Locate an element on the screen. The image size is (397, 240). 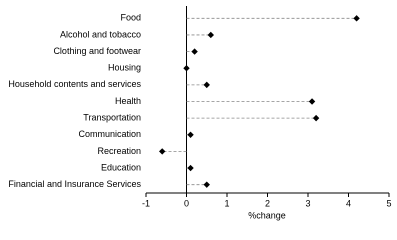
y-tick-label: Household contents and services is located at coordinates (74, 84).